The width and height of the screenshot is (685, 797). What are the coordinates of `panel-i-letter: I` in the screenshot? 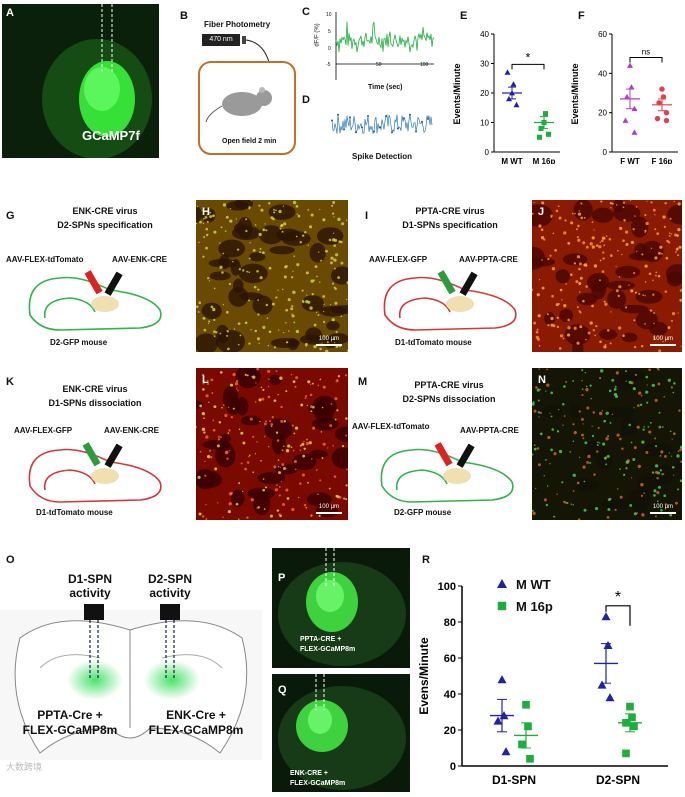 It's located at (367, 216).